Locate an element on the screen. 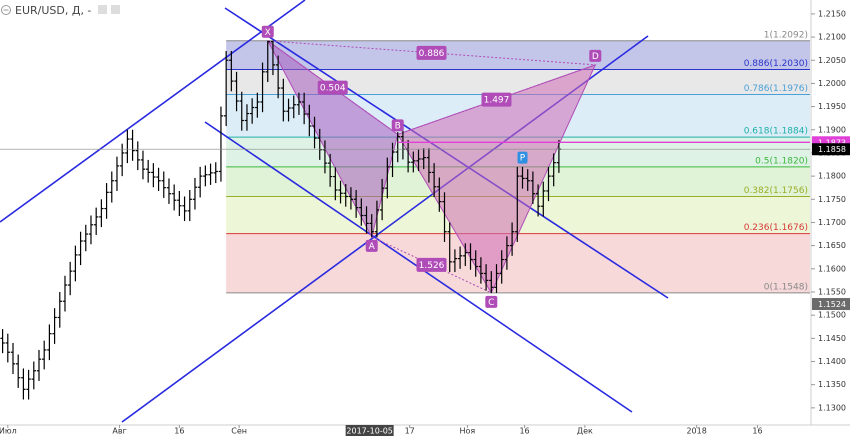 This screenshot has width=850, height=440. point-label: D is located at coordinates (595, 57).